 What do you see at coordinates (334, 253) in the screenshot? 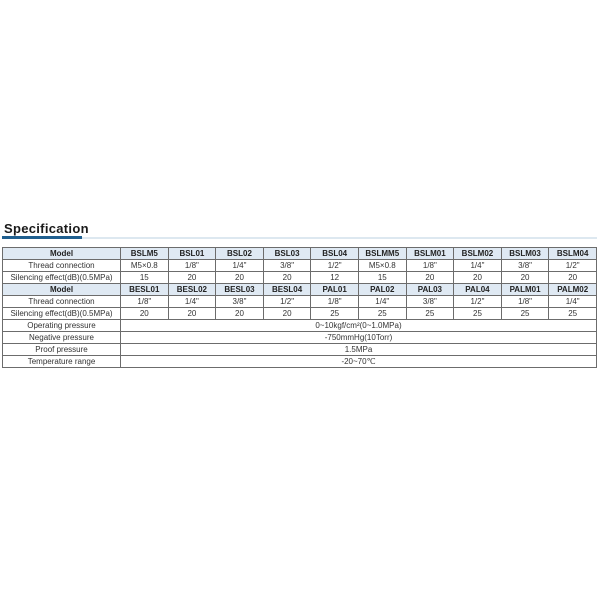
I see `table-cell: BSL04` at bounding box center [334, 253].